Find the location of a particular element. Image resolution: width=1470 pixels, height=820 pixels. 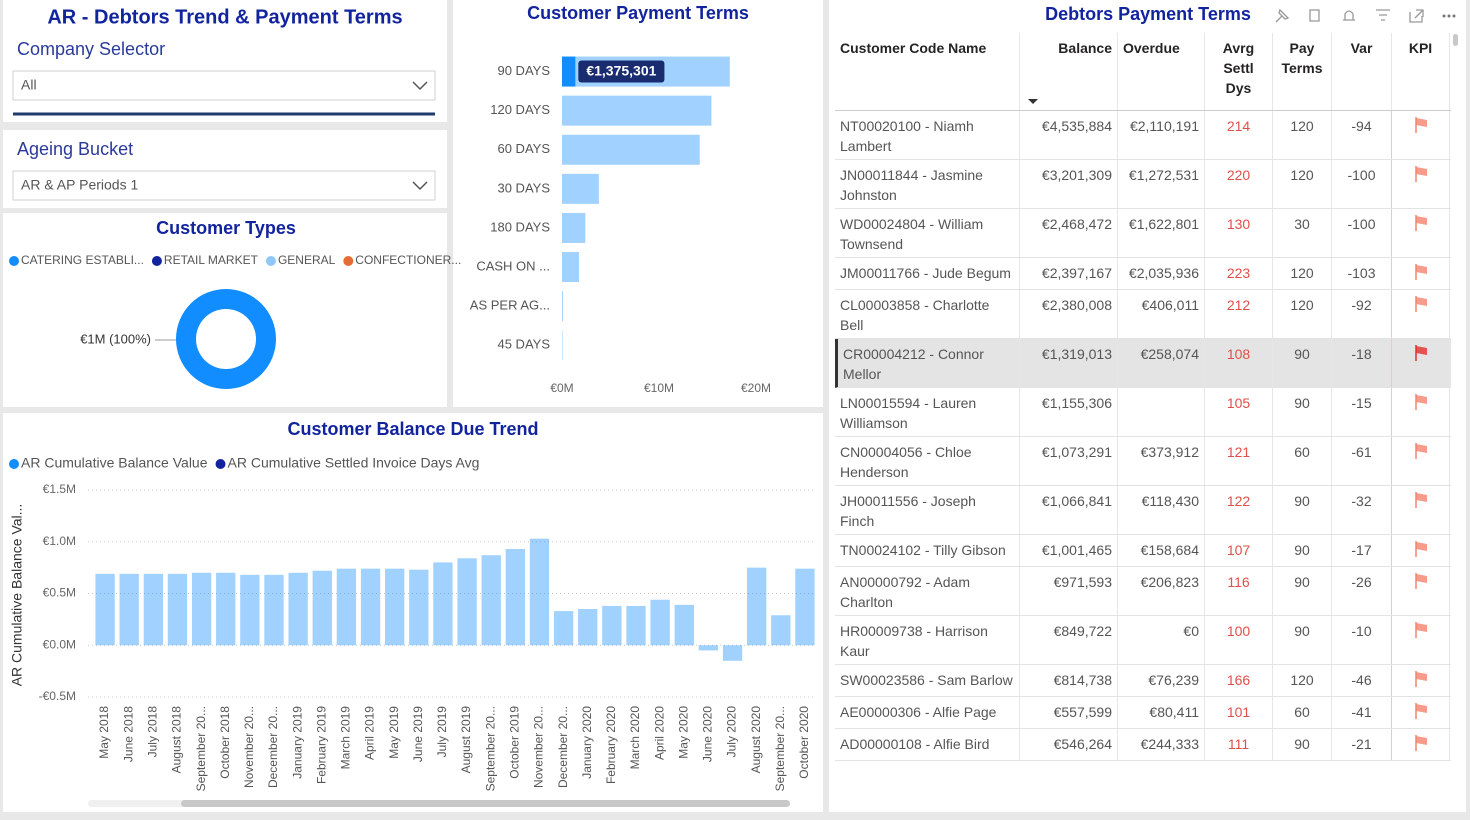

pin-icon is located at coordinates (1282, 15).